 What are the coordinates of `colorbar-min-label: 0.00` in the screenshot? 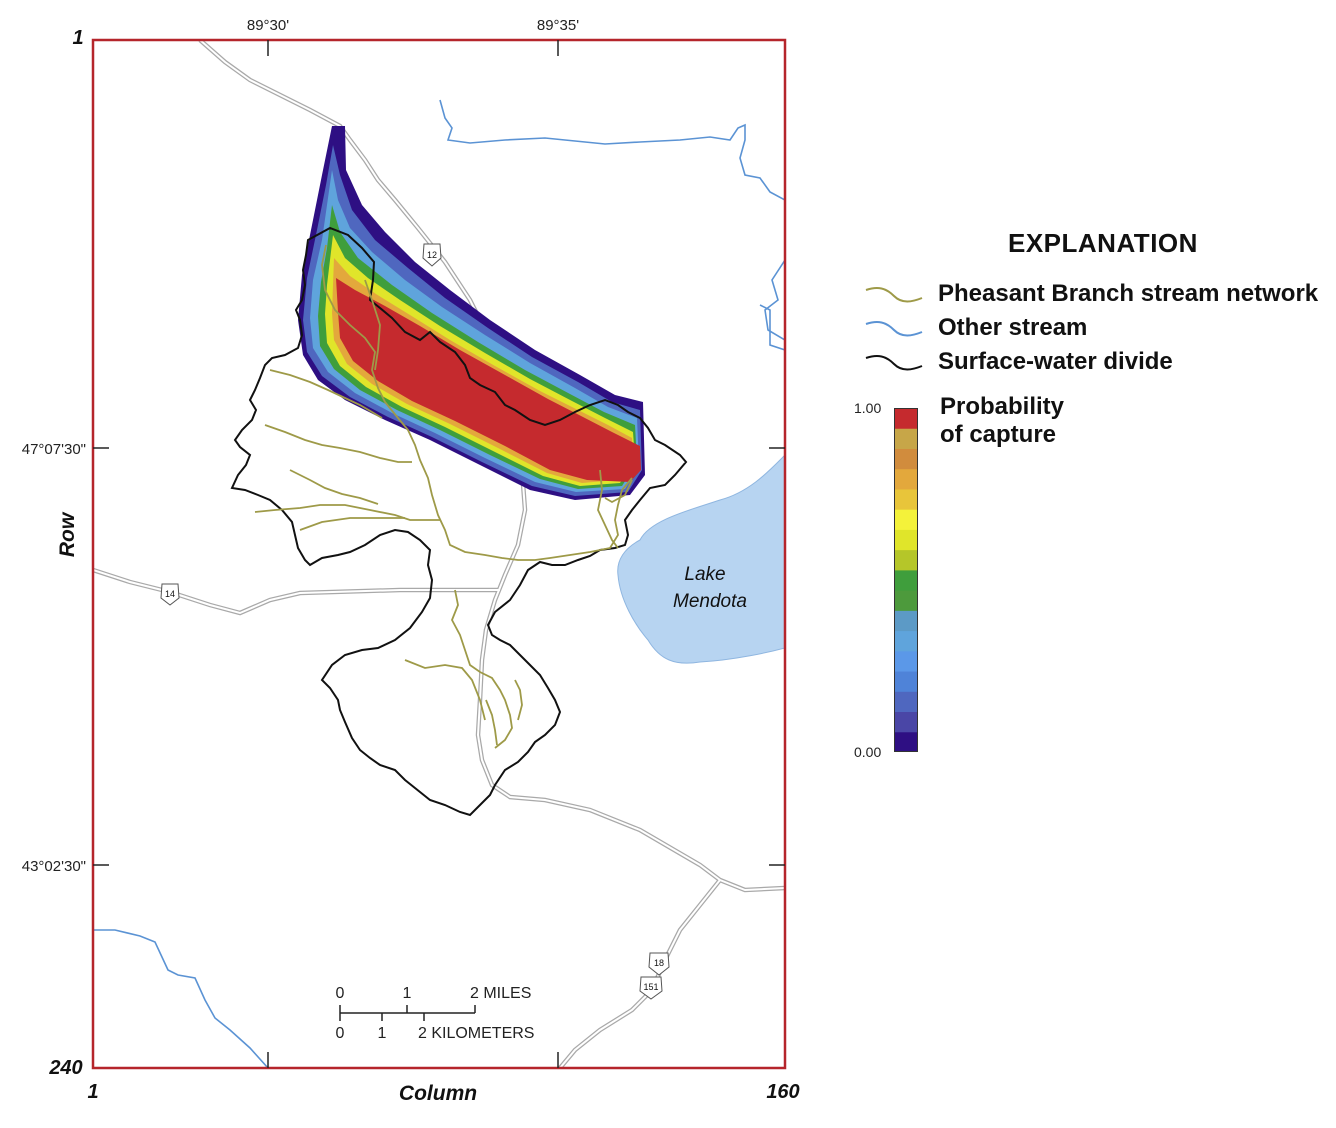 It's located at (868, 752).